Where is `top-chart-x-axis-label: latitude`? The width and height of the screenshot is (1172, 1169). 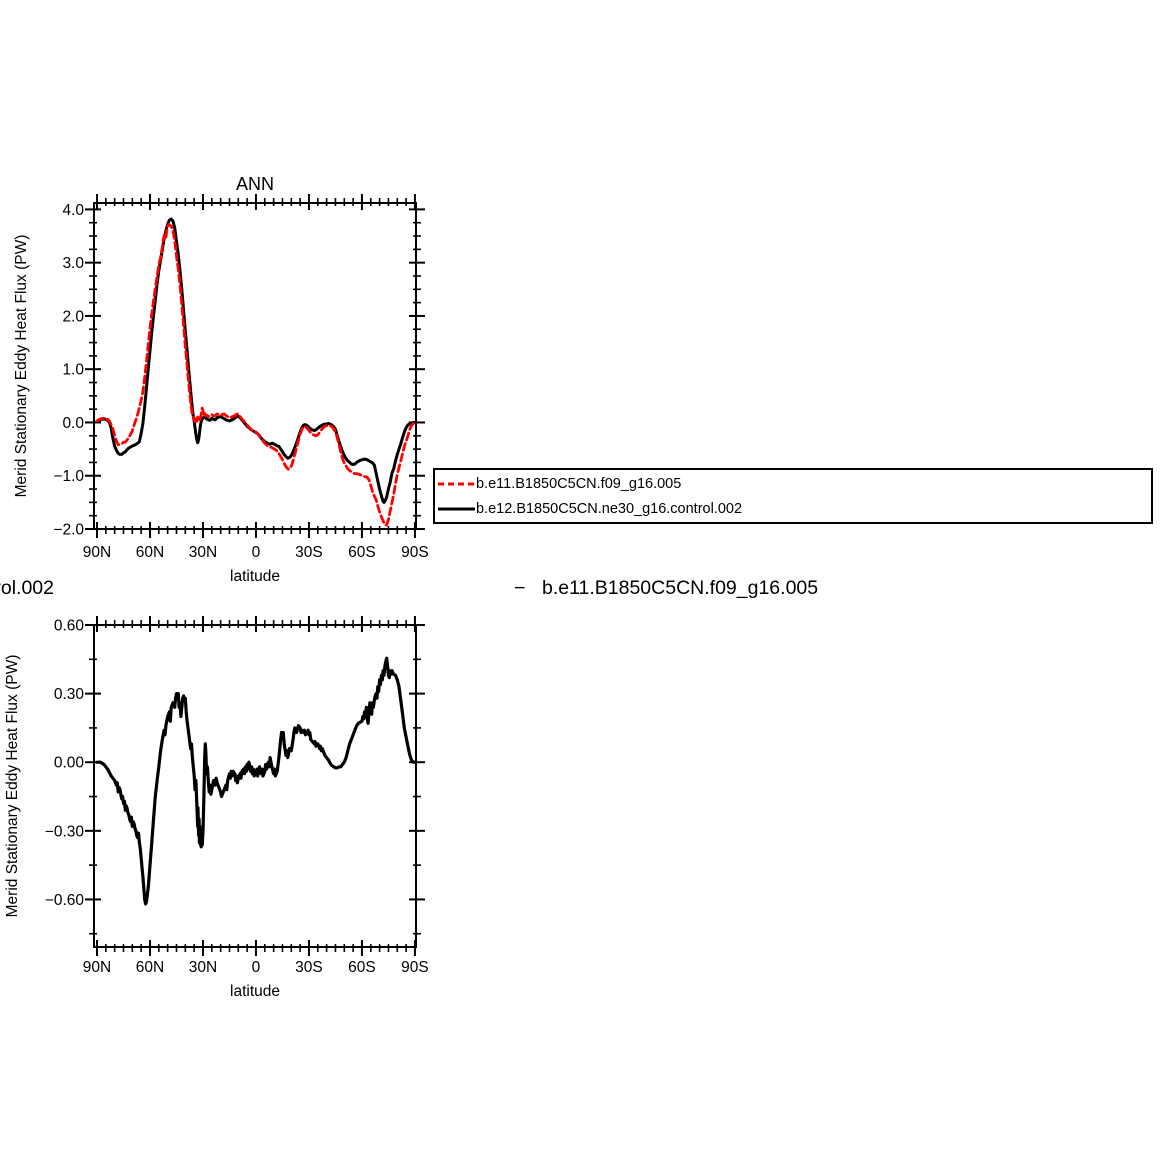 top-chart-x-axis-label: latitude is located at coordinates (255, 576).